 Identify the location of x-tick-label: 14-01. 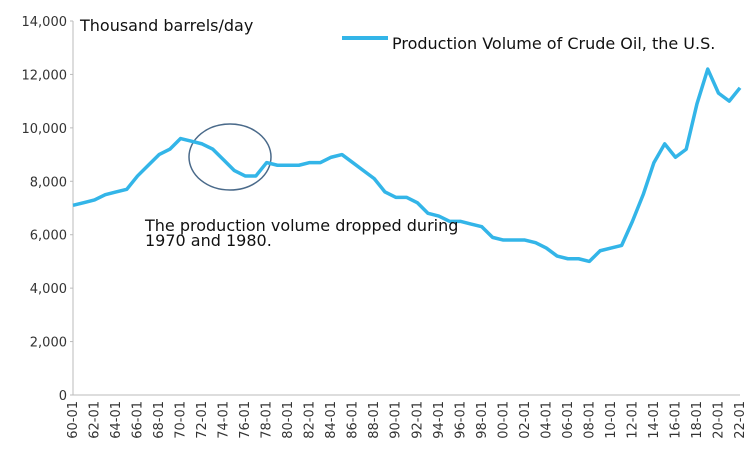
(654, 420).